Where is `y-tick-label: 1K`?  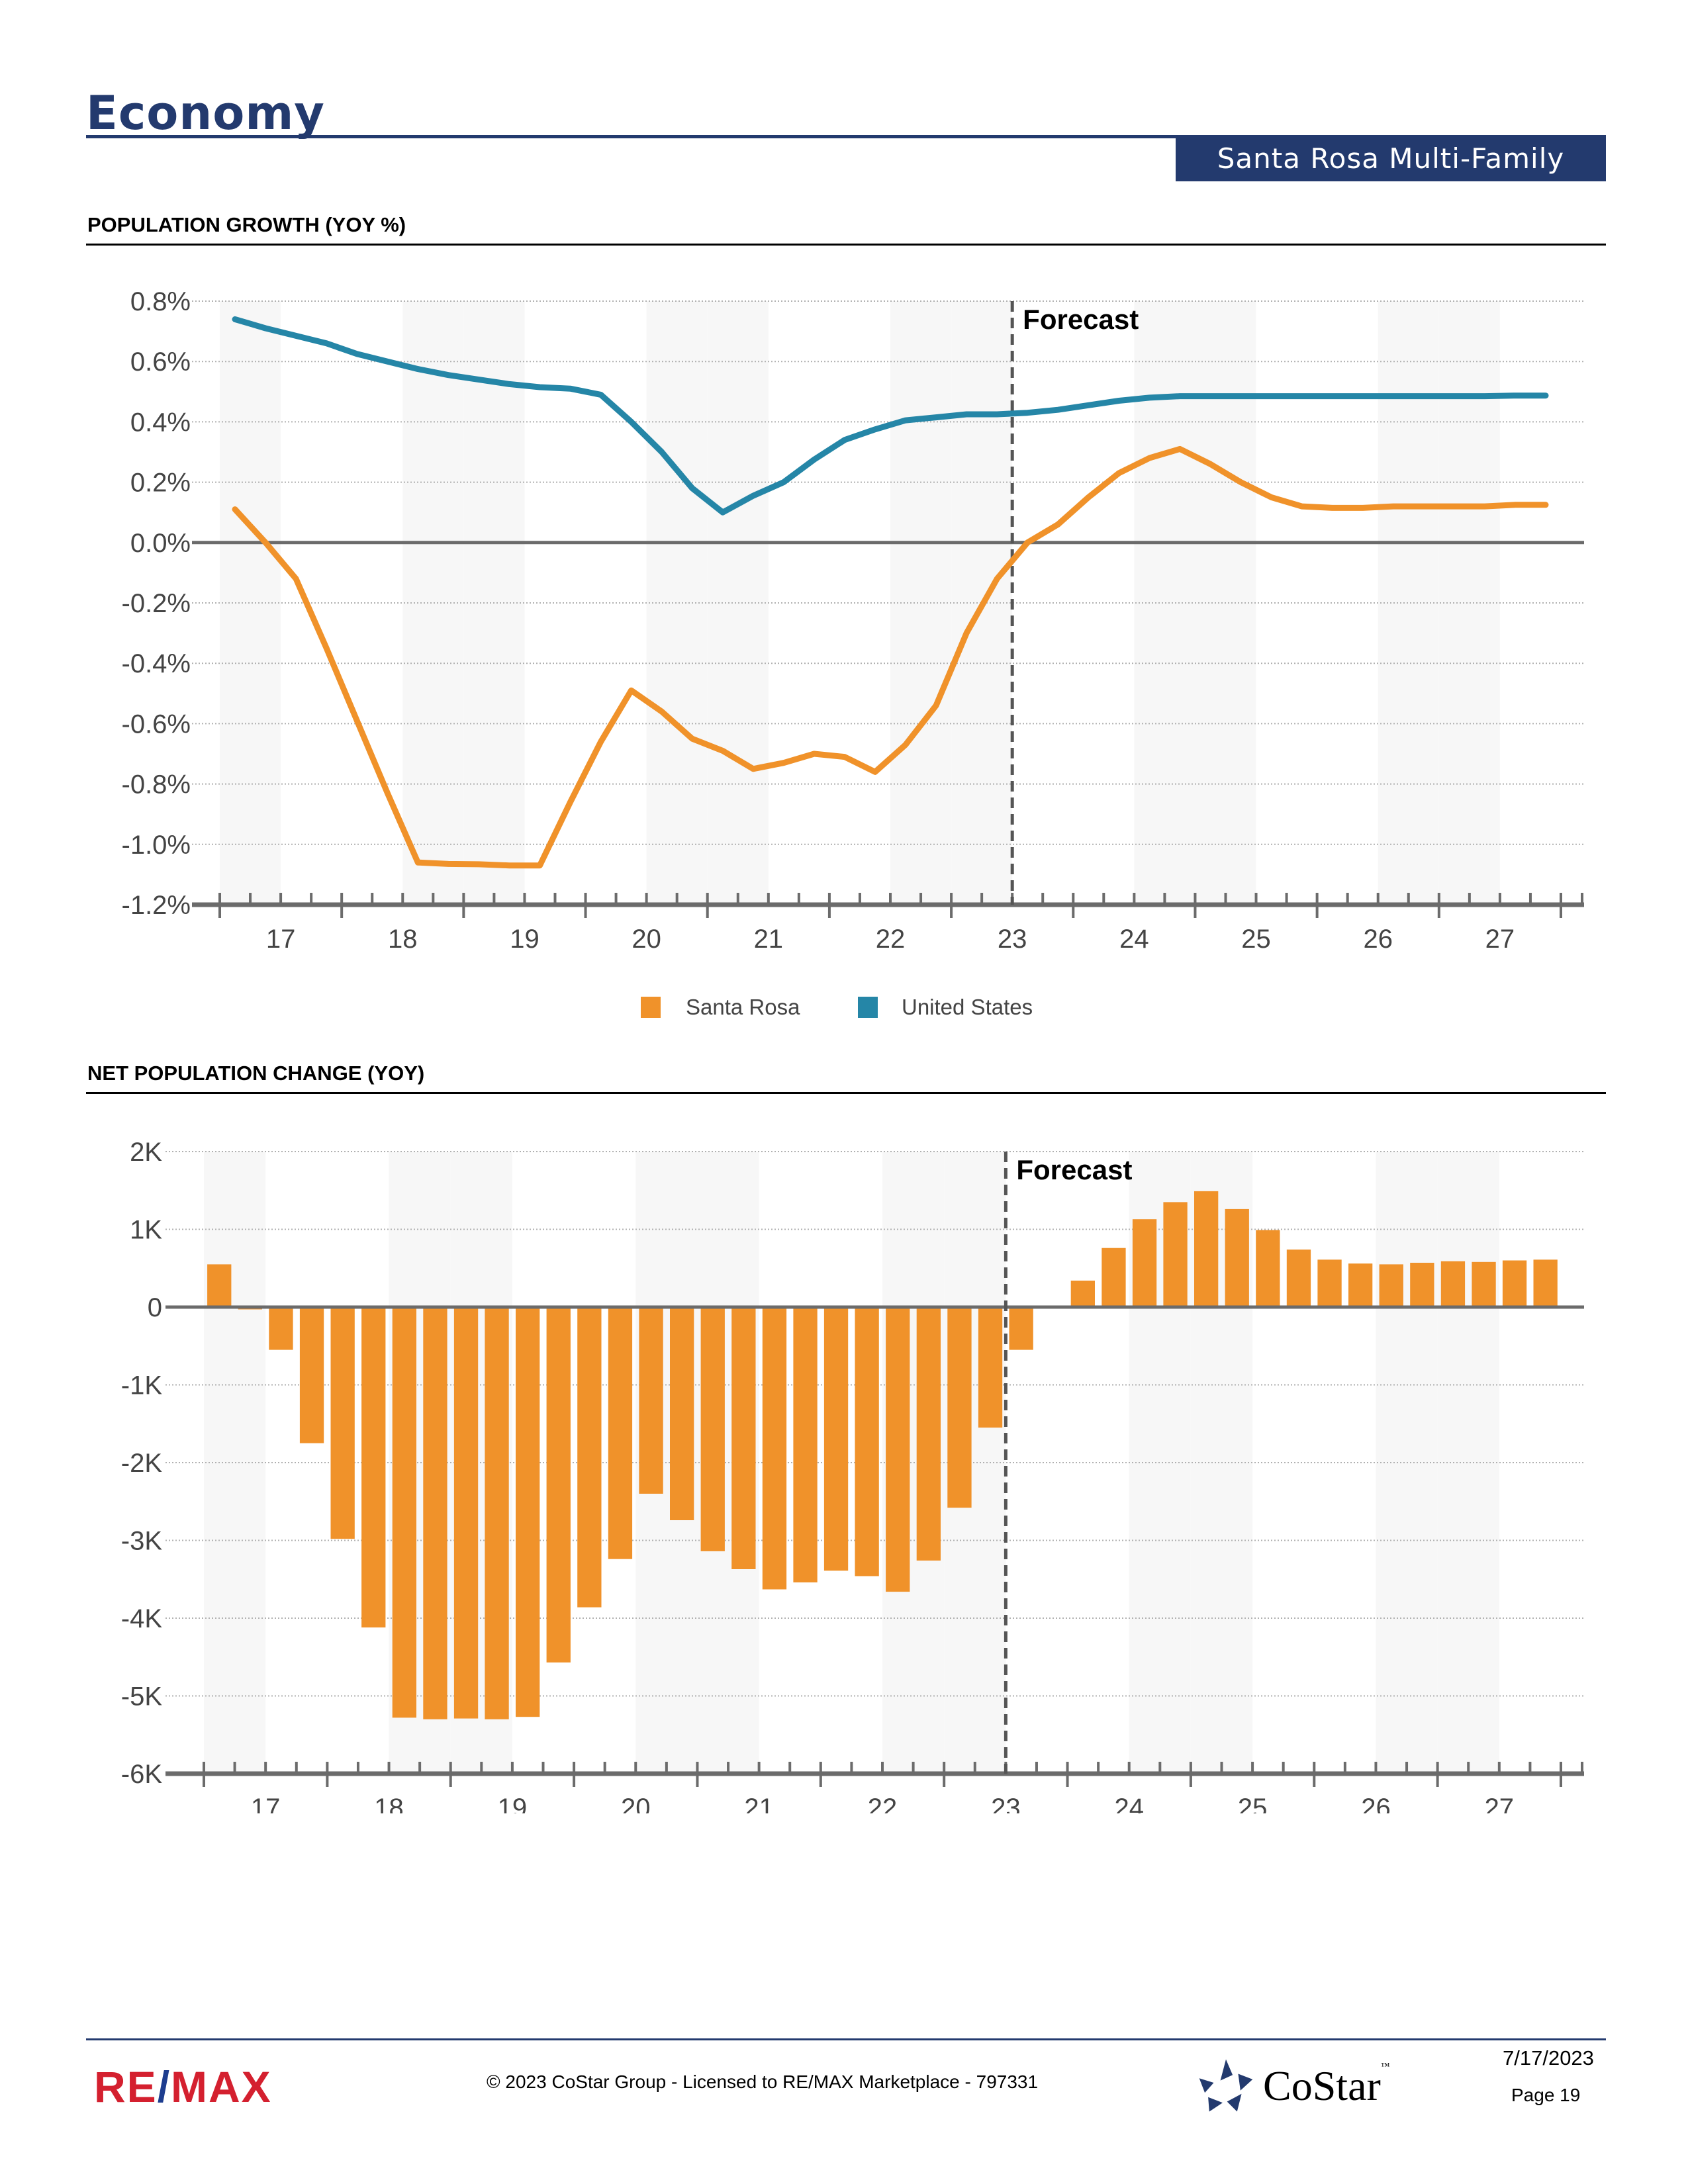
y-tick-label: 1K is located at coordinates (146, 1230).